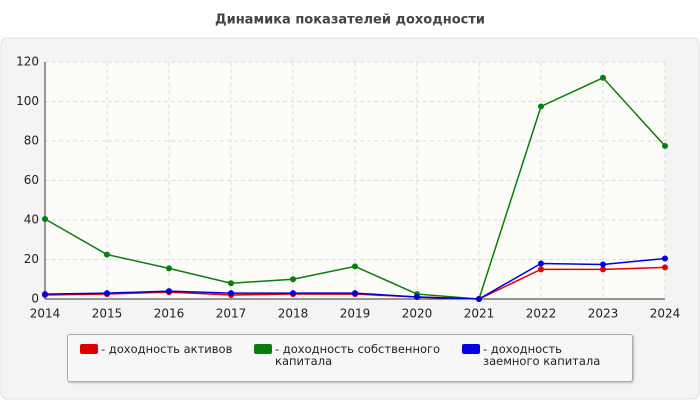 The width and height of the screenshot is (700, 400). What do you see at coordinates (27, 62) in the screenshot?
I see `y-tick-label: 120` at bounding box center [27, 62].